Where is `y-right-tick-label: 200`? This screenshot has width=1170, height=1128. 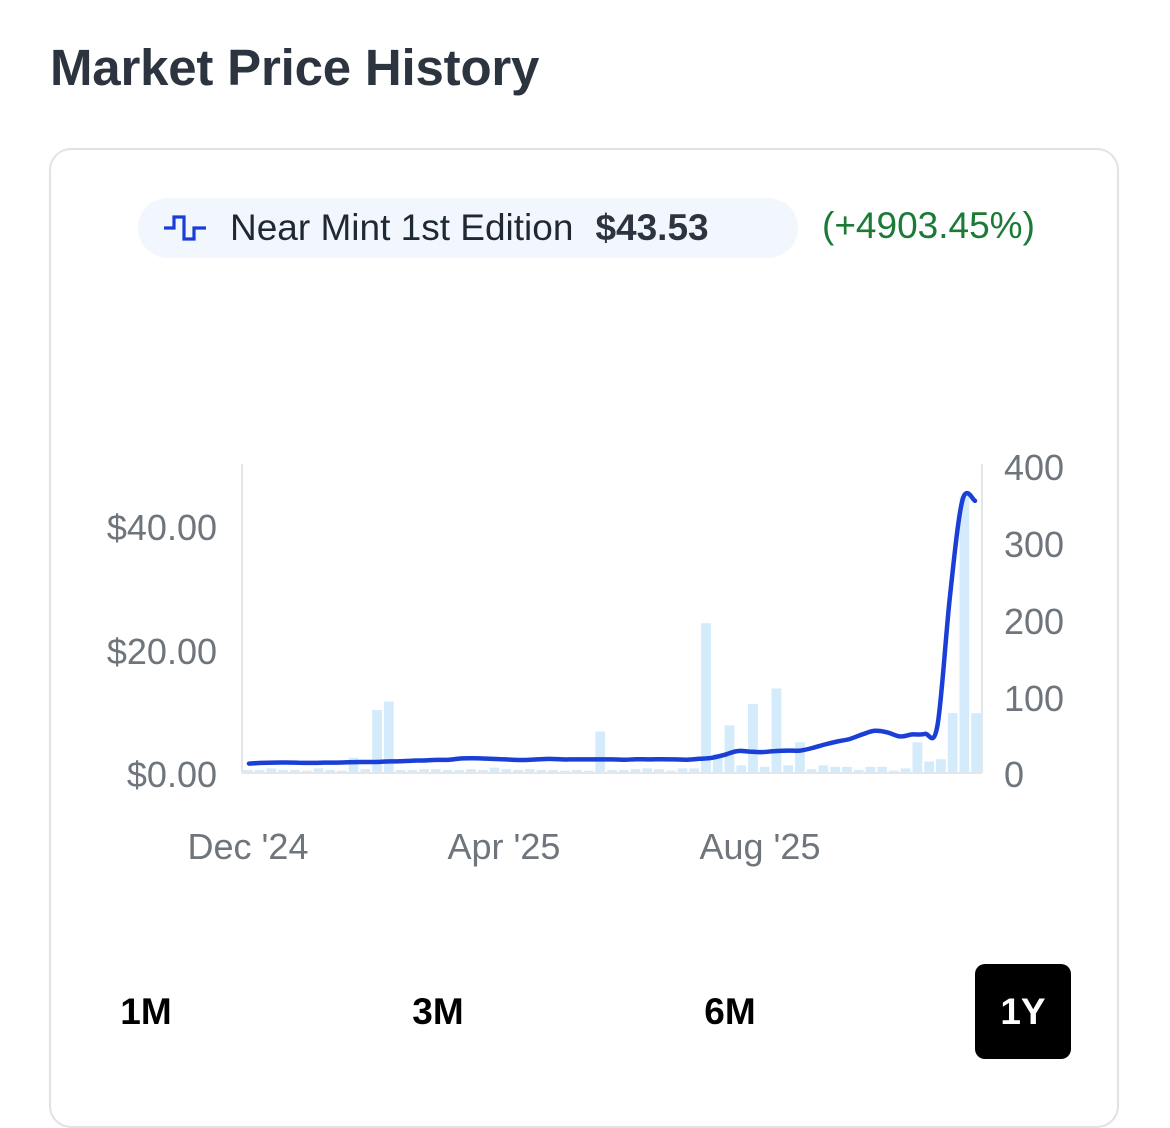 y-right-tick-label: 200 is located at coordinates (1034, 621).